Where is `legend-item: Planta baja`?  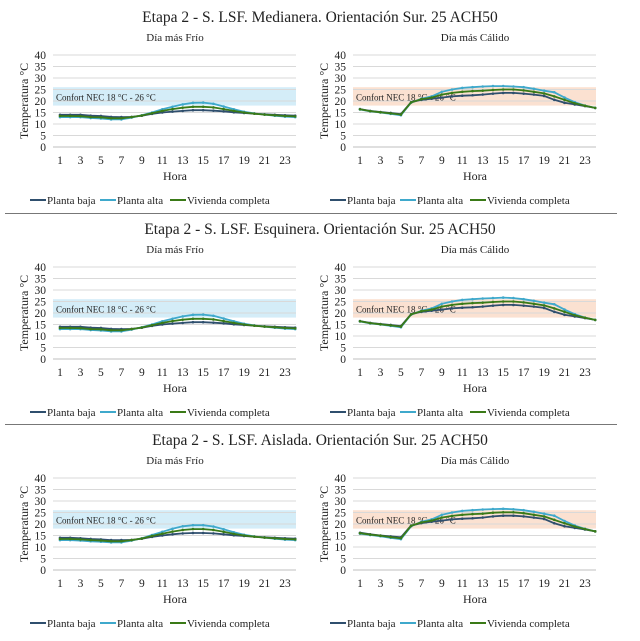
legend-item: Planta baja is located at coordinates (363, 413).